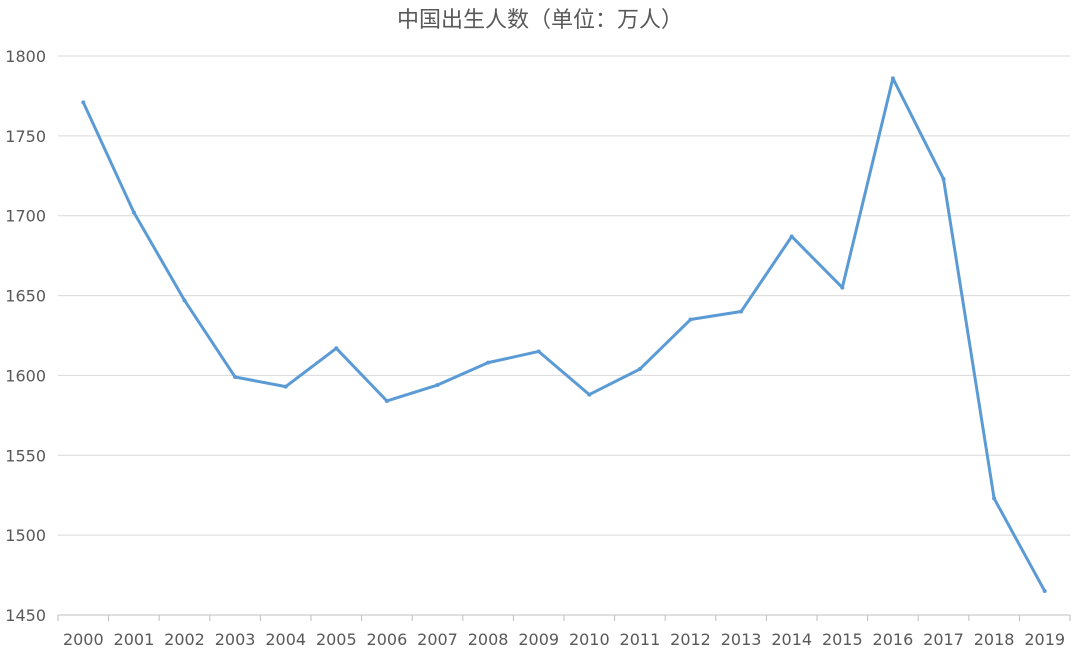 The width and height of the screenshot is (1080, 653). I want to click on y-axis-tick-labels: 1450 1500 1550 1600 1650 1700 1750 1800, so click(25, 336).